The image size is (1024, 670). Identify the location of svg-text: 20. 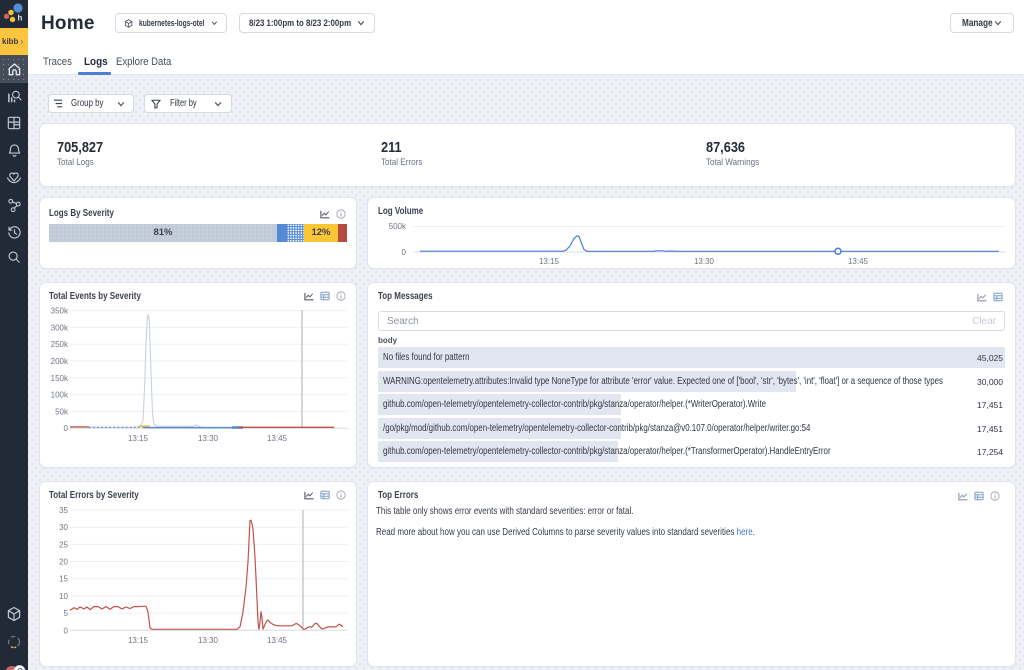
(63, 562).